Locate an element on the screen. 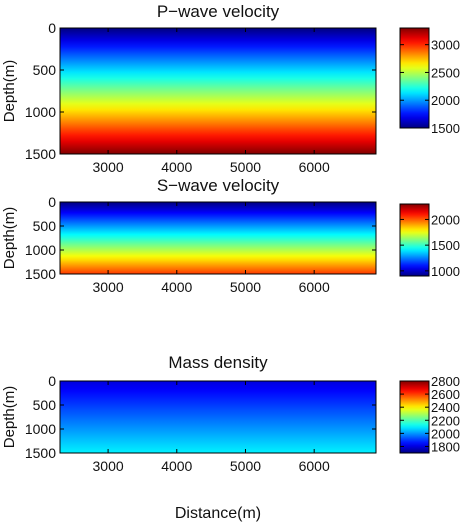  colorbar-tick-label: 2800 is located at coordinates (445, 381).